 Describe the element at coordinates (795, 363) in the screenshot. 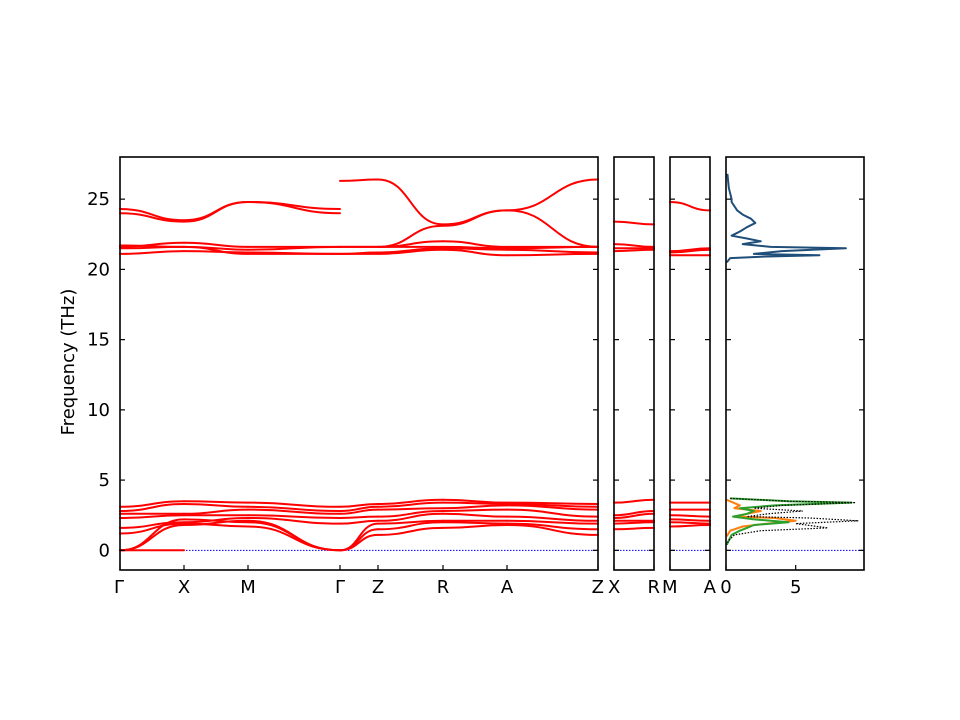

I see `dos-frame` at that location.